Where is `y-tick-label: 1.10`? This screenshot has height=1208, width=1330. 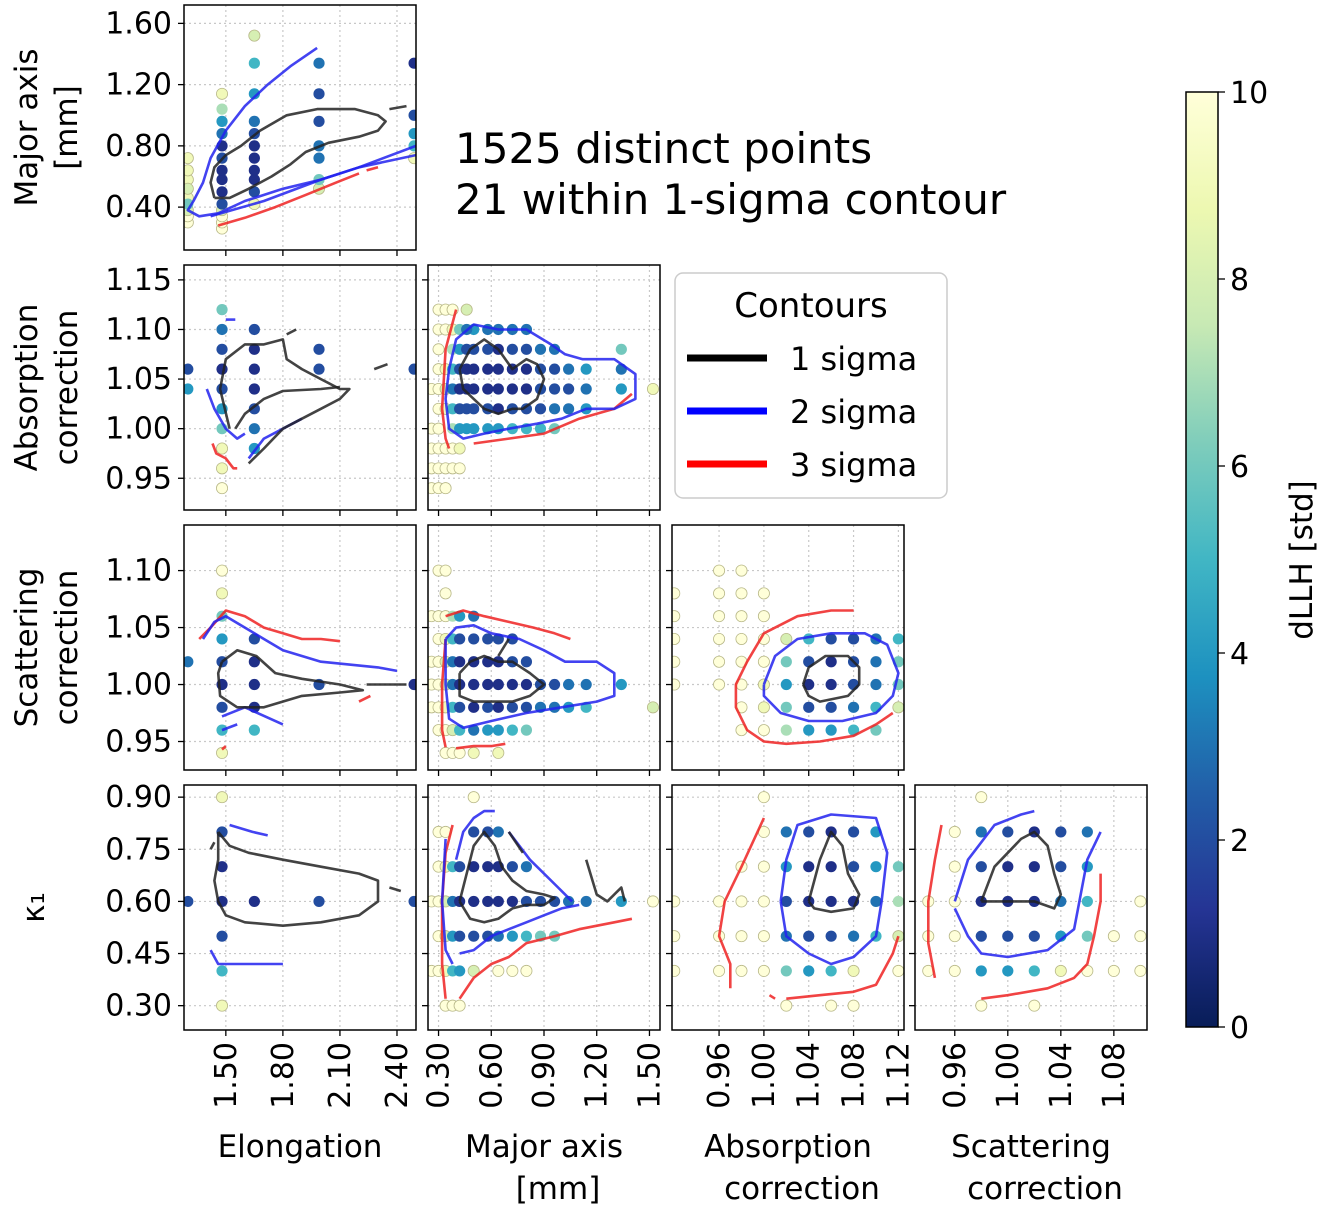 y-tick-label: 1.10 is located at coordinates (138, 571).